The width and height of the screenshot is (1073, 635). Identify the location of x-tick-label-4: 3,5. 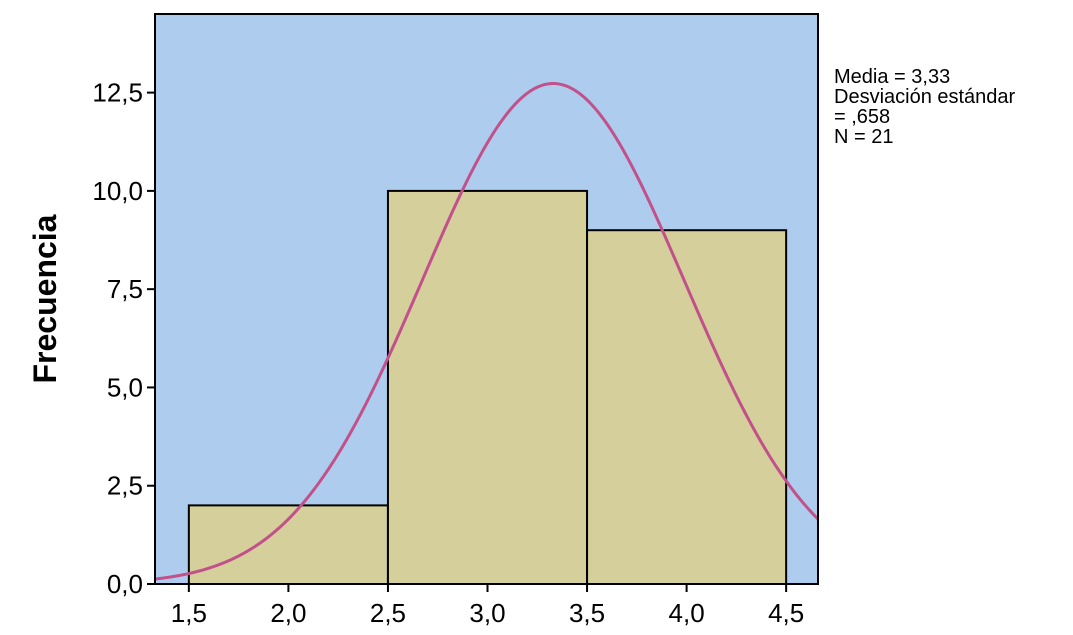
(587, 613).